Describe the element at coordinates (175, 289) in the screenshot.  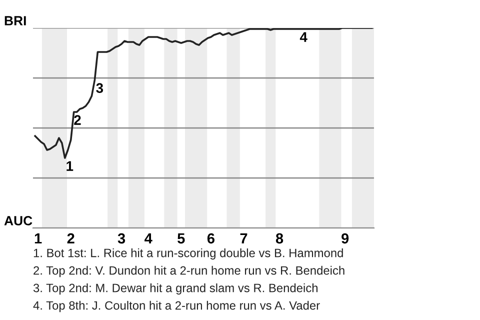
I see `text: 3. Top 2nd: M. Dewar hit a grand slam vs R. Bendeich` at that location.